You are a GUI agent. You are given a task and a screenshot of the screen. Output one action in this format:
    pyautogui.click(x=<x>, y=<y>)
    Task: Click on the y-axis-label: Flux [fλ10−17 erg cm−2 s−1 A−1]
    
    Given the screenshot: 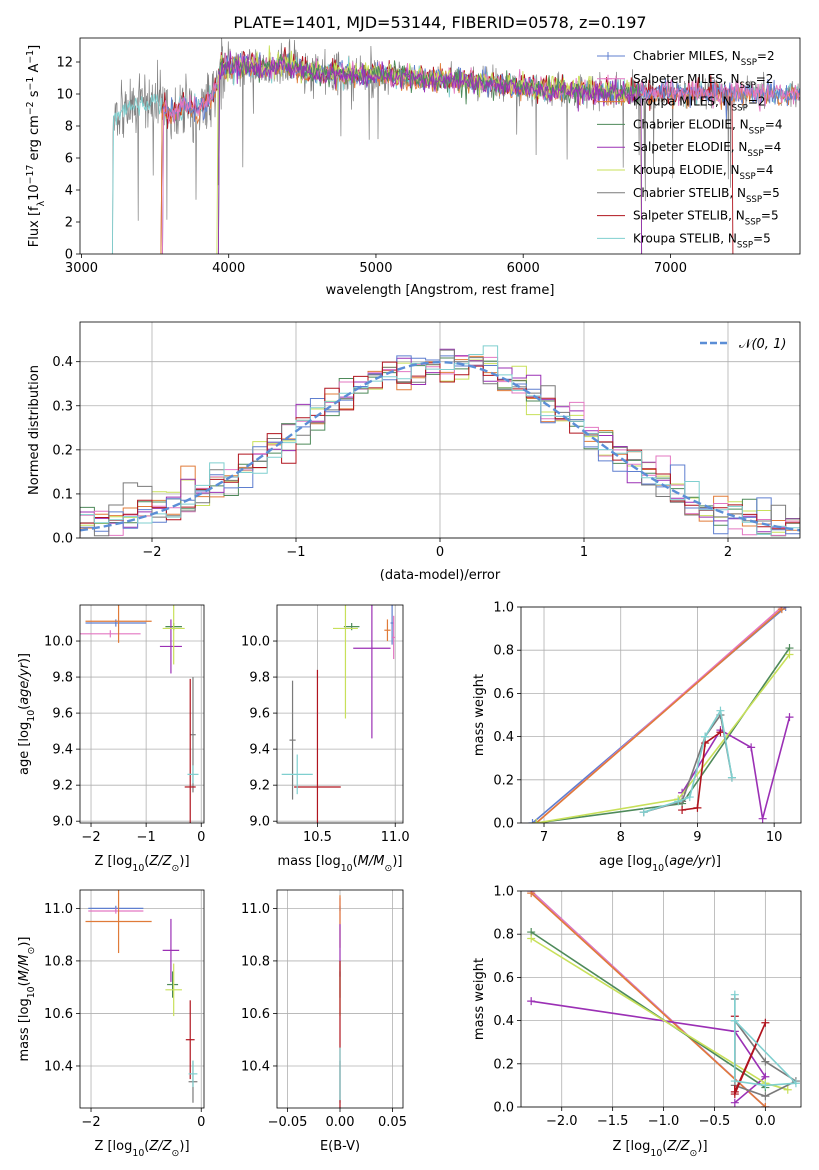 What is the action you would take?
    pyautogui.click(x=36, y=146)
    